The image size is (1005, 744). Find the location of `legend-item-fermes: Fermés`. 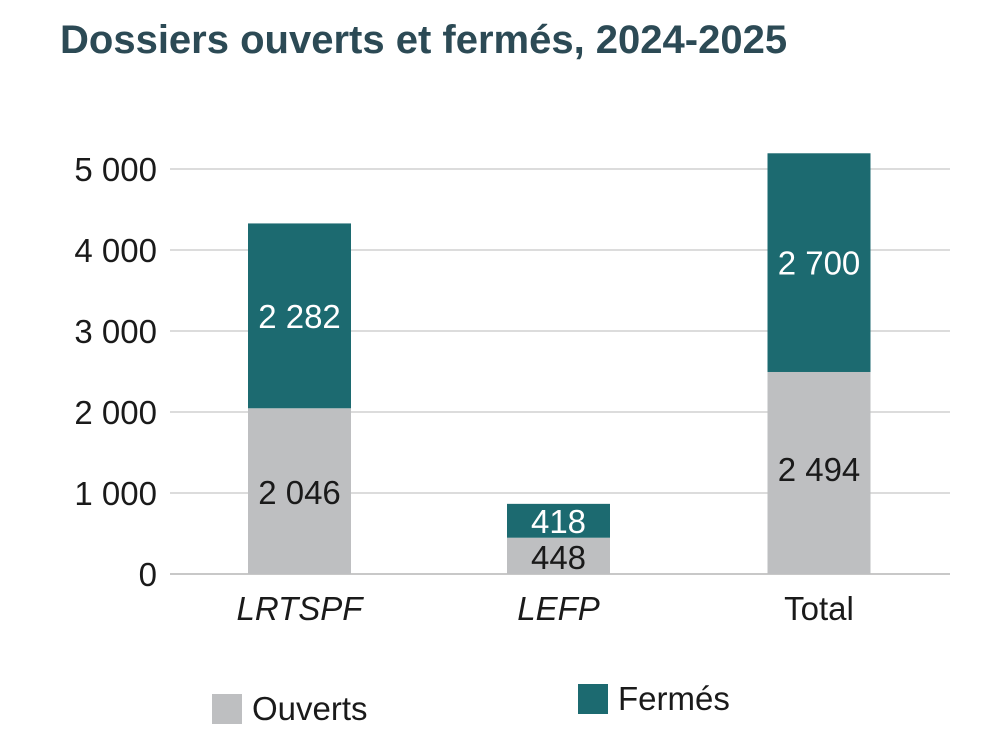

legend-item-fermes: Fermés is located at coordinates (654, 699).